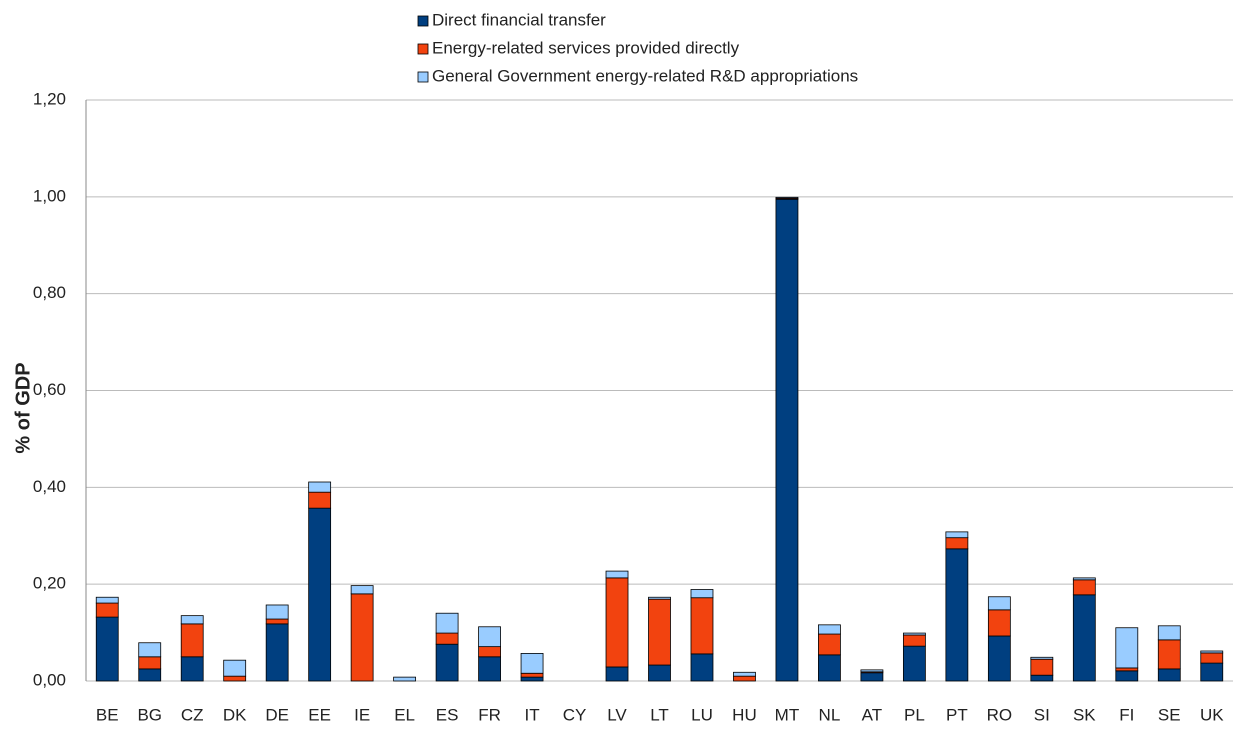 The image size is (1235, 734). I want to click on y-tick-label: 0,80, so click(49, 292).